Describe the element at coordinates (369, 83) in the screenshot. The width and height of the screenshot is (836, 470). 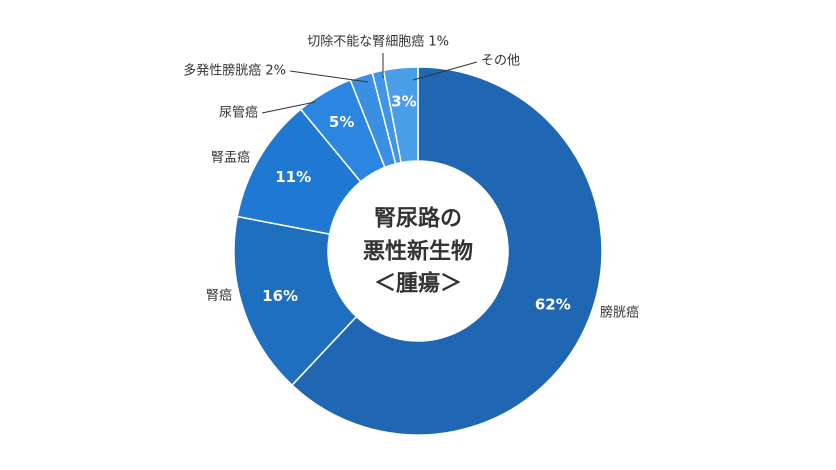
I see `leader-lines` at that location.